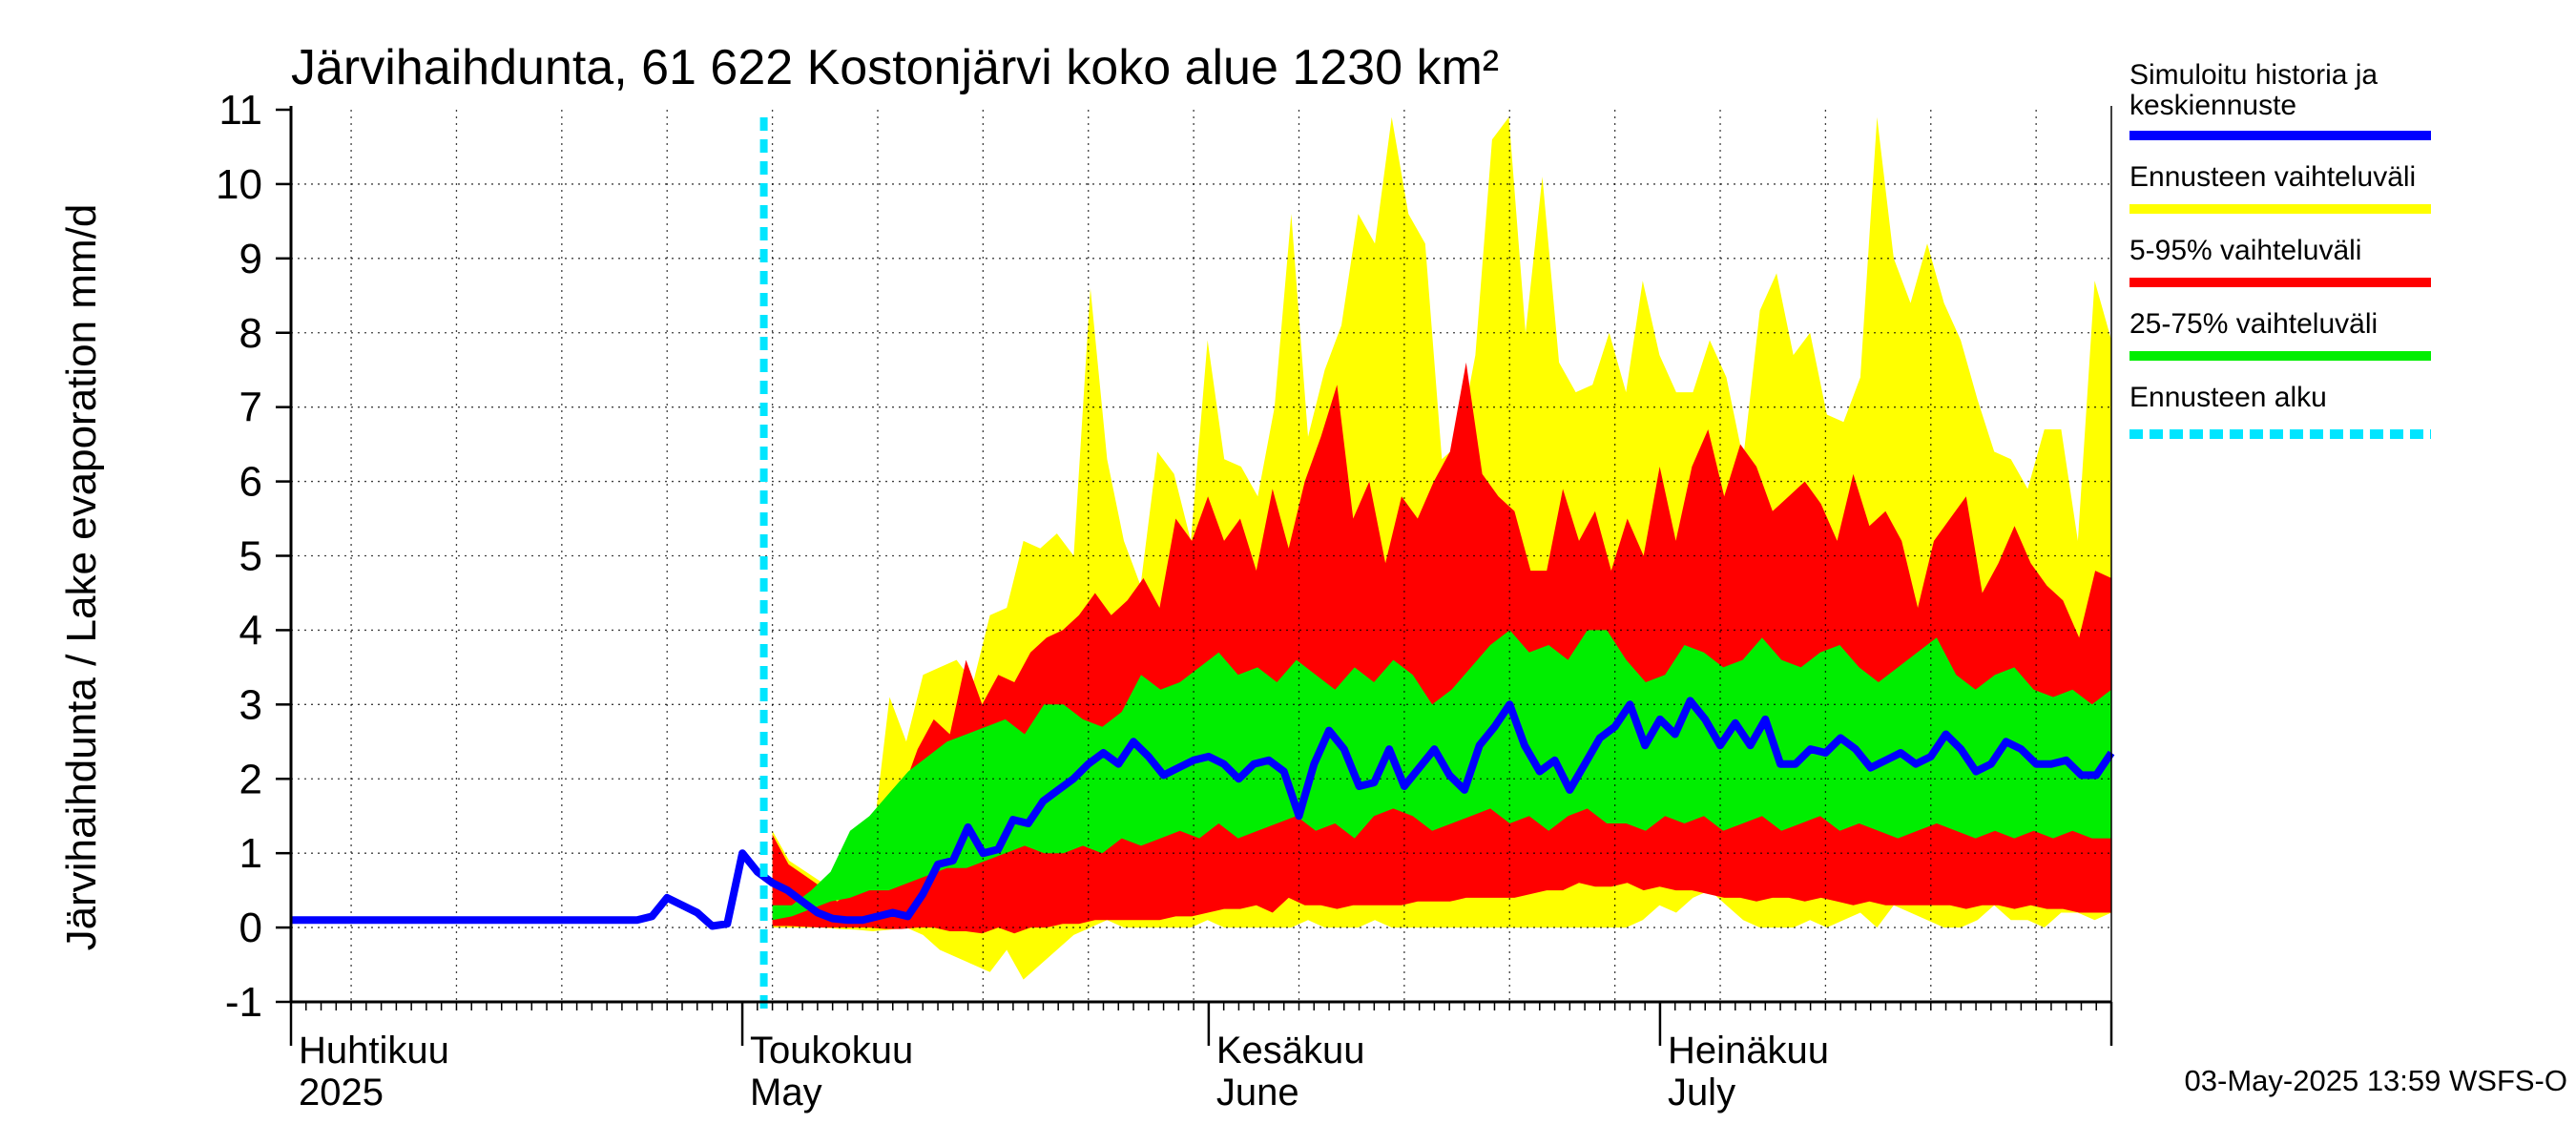  I want to click on y-tick-label: 0, so click(250, 928).